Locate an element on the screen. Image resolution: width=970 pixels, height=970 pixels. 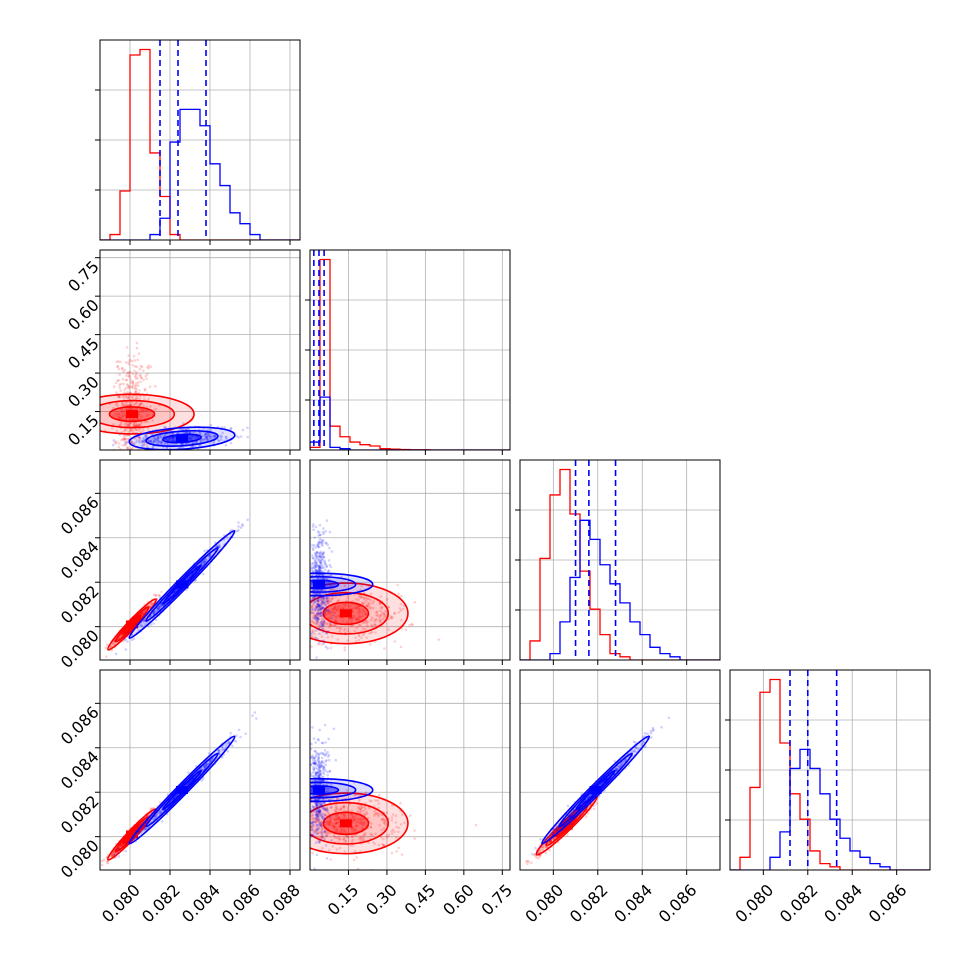
y-tick-label: 0.60 is located at coordinates (83, 314).